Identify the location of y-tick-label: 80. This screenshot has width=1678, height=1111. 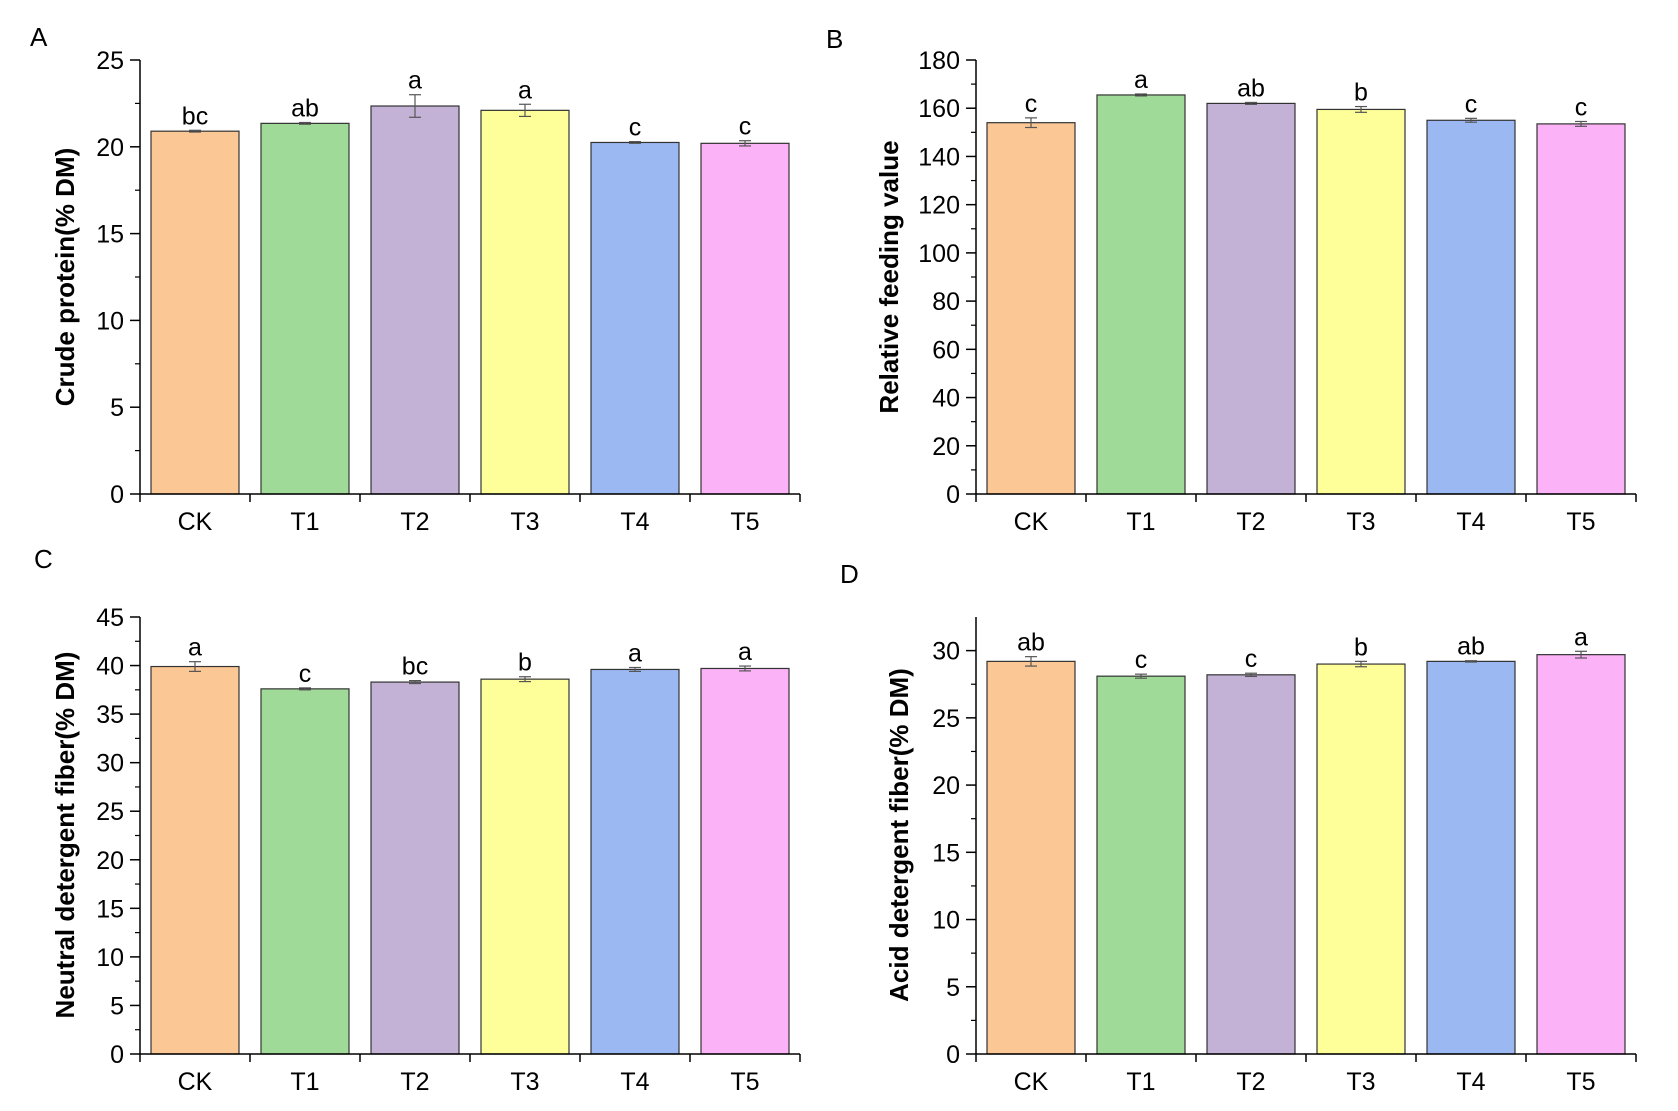
(946, 302).